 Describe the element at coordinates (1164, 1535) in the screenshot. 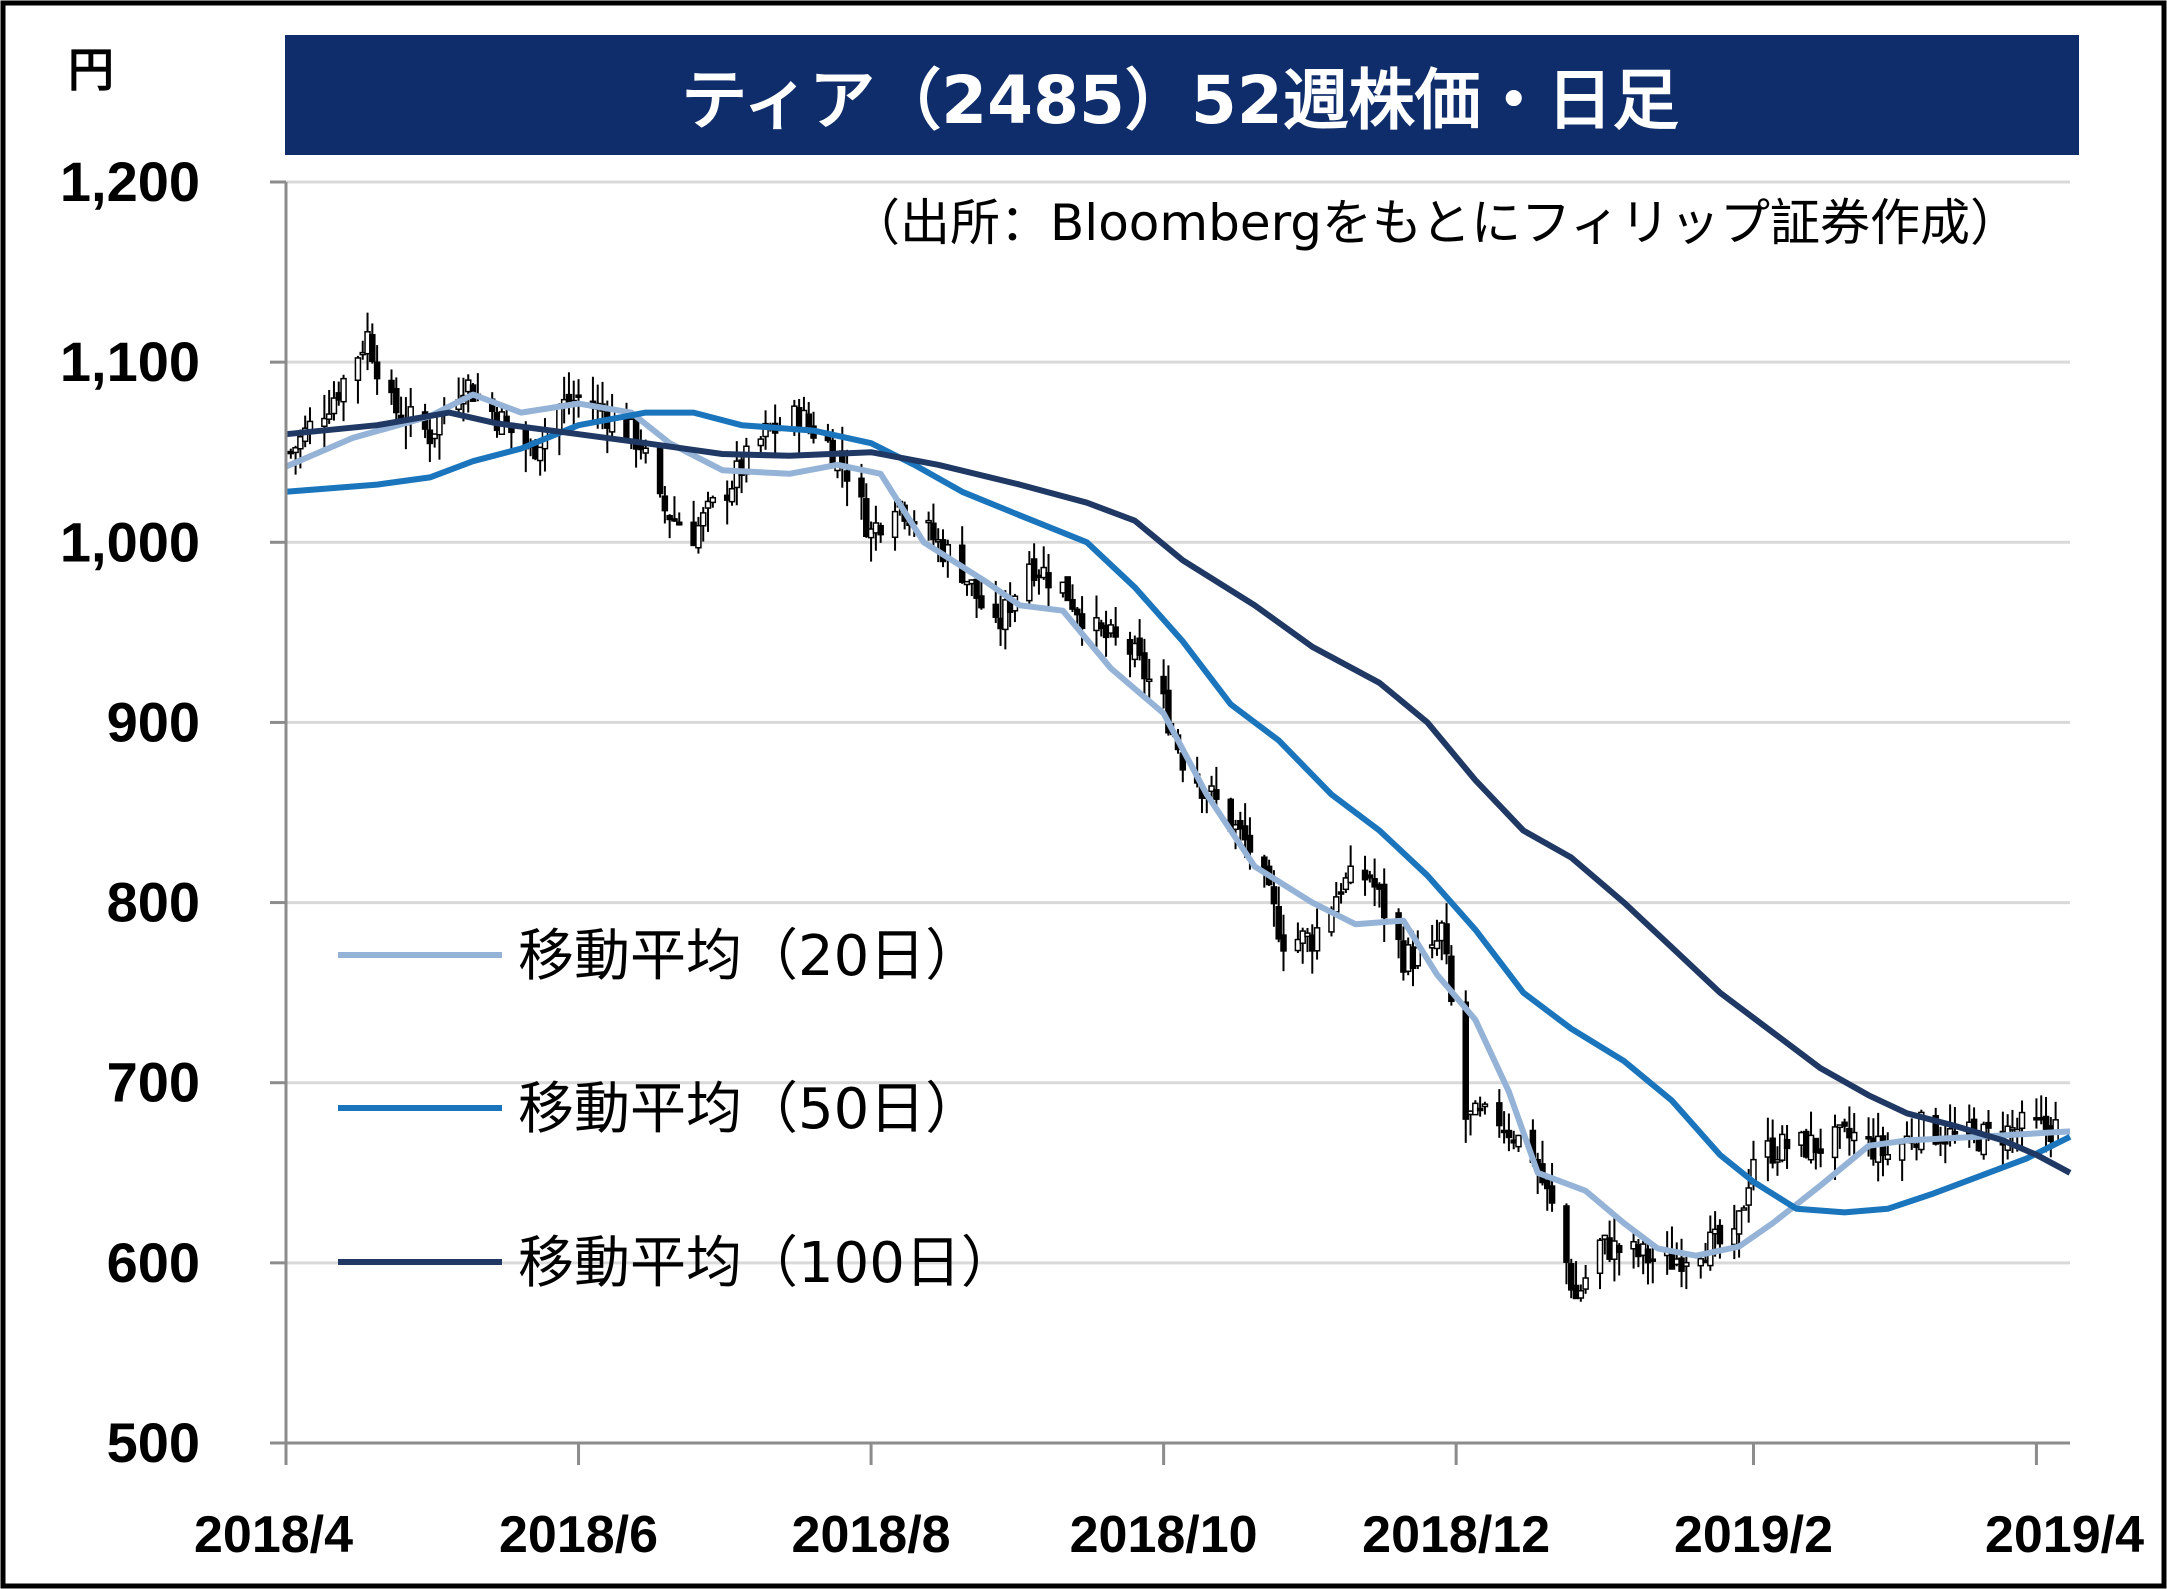

I see `x-tick-label: 2018/10` at that location.